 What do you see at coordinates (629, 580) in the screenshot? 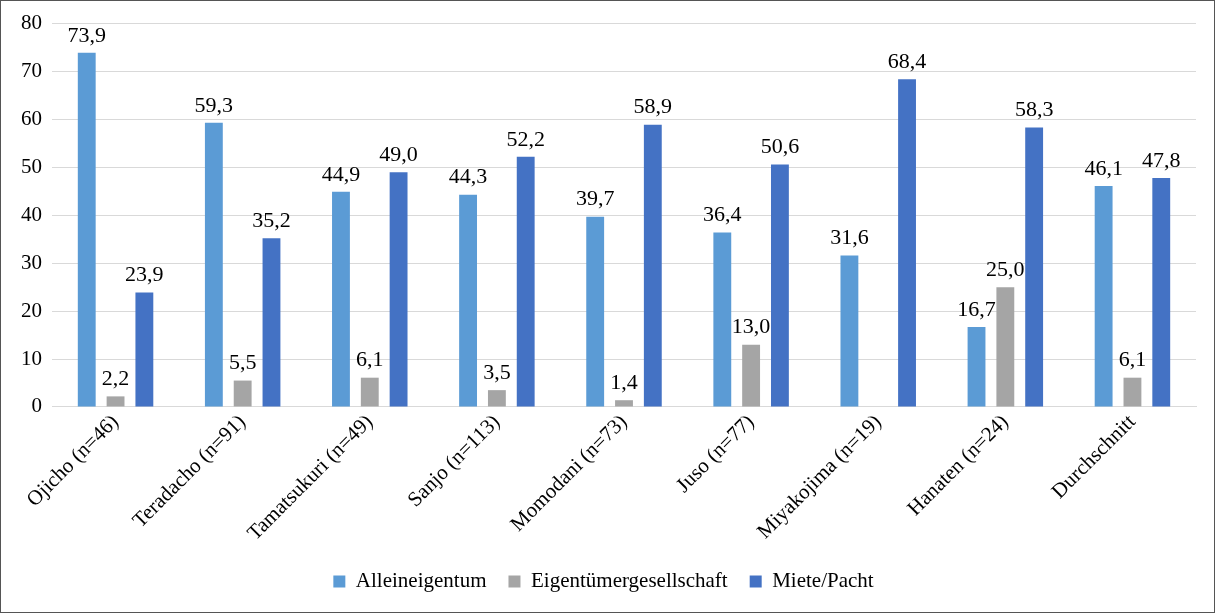
I see `legend-label: Eigentümergesellschaft` at bounding box center [629, 580].